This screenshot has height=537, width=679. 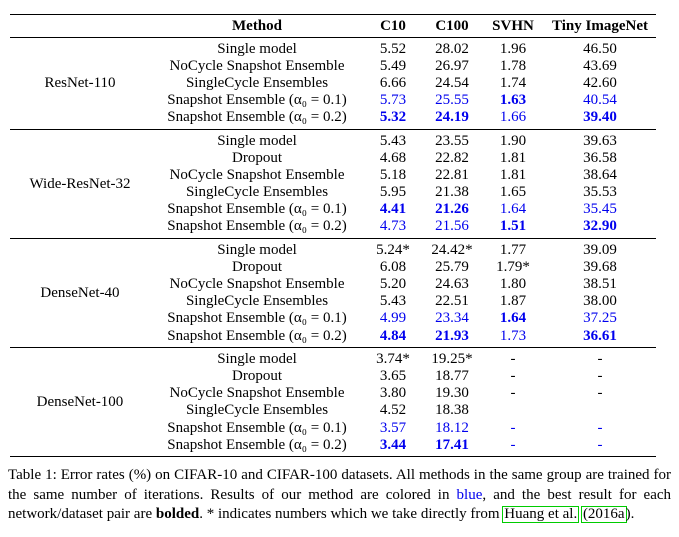 I want to click on method-cell: Single model, so click(x=257, y=48).